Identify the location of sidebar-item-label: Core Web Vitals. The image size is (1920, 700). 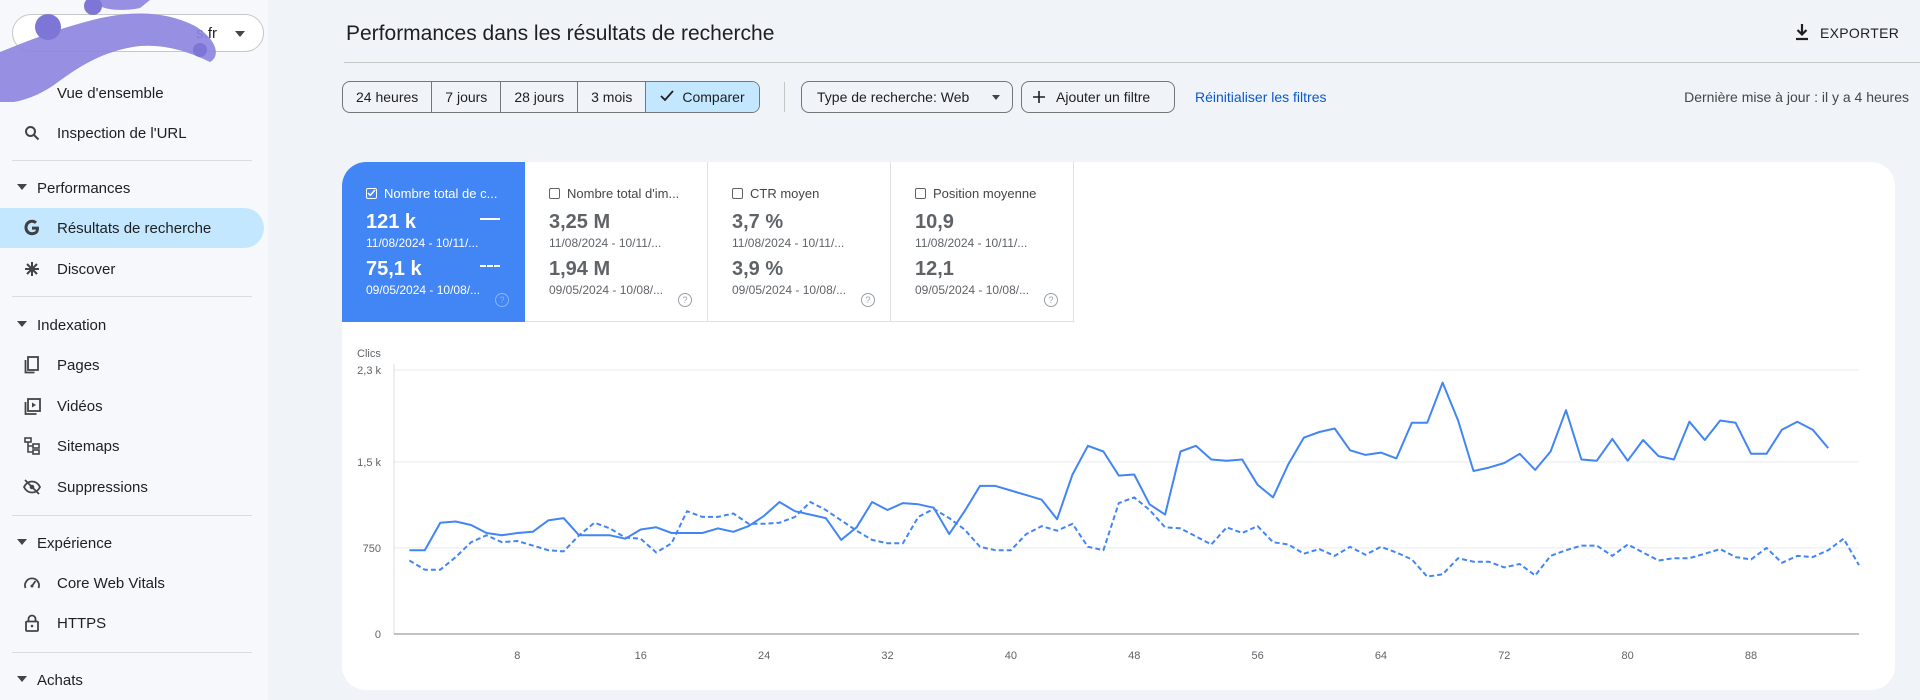
(111, 583).